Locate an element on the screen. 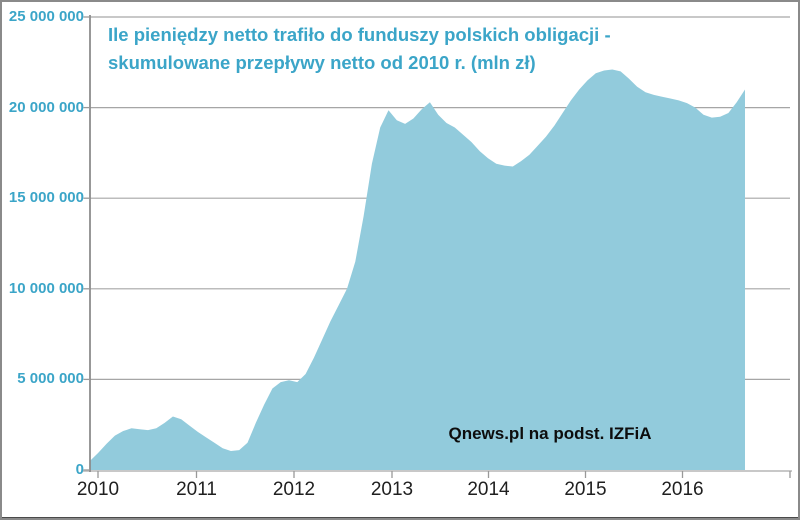 This screenshot has height=520, width=800. y-tick-label: 25 000 000 is located at coordinates (46, 16).